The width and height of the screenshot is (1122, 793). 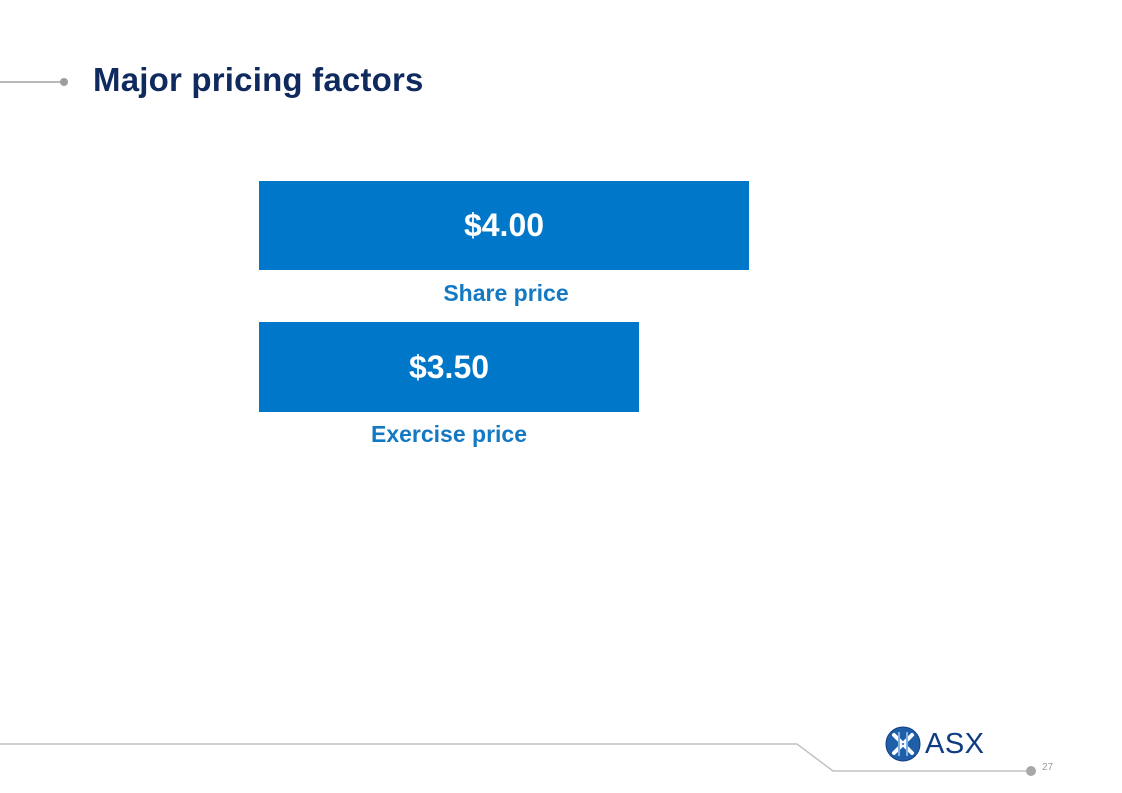 I want to click on exercise-price-bar: $3.50, so click(x=449, y=367).